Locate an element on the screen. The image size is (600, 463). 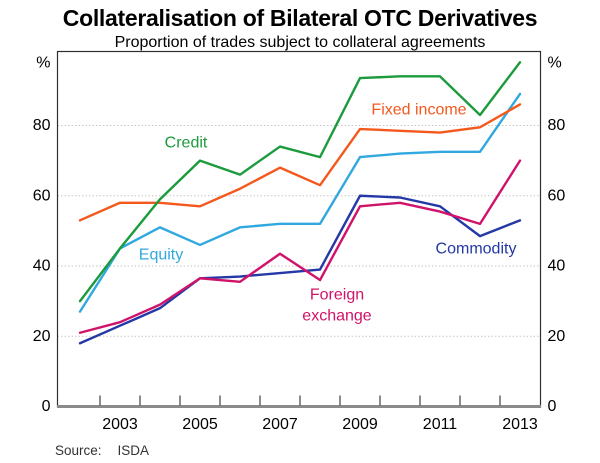
series-label-commodity: Commodity is located at coordinates (476, 249).